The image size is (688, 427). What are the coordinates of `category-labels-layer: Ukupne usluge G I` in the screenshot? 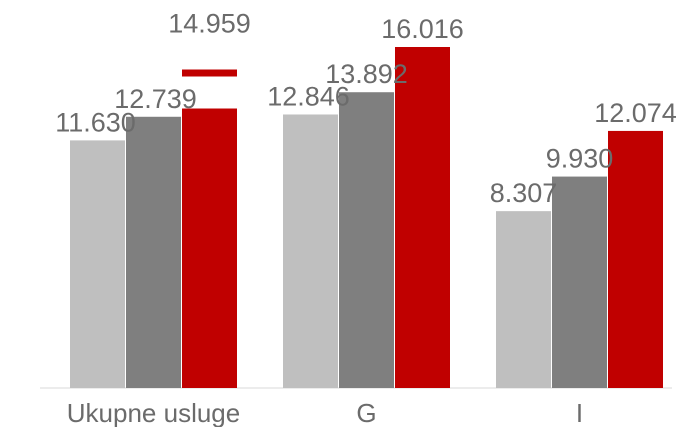 It's located at (325, 412).